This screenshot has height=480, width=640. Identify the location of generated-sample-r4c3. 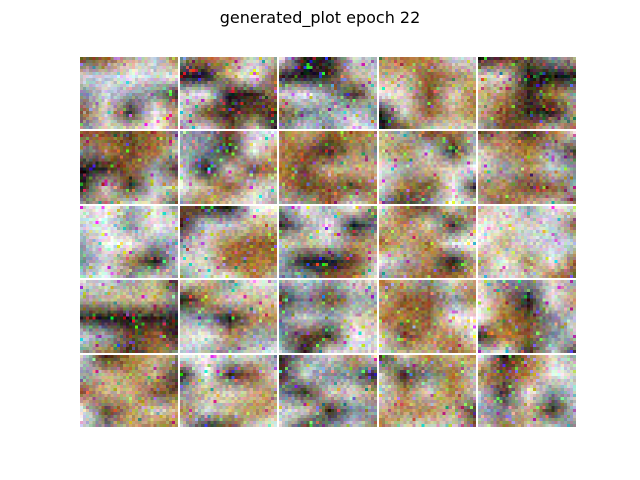
(328, 316).